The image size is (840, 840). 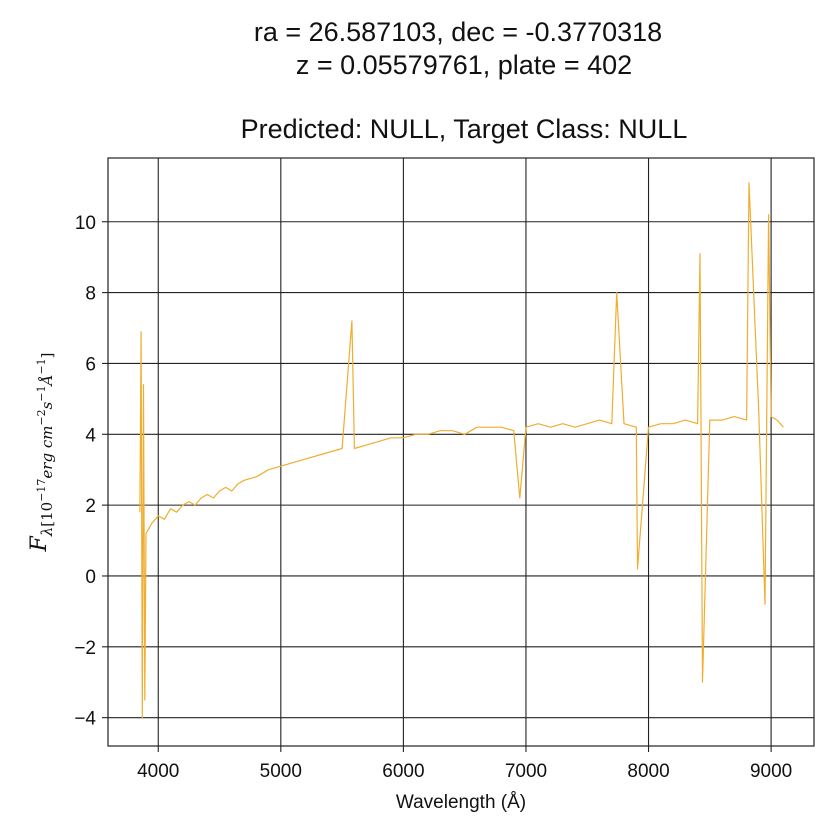 I want to click on x-tick-label: 7000, so click(x=526, y=771).